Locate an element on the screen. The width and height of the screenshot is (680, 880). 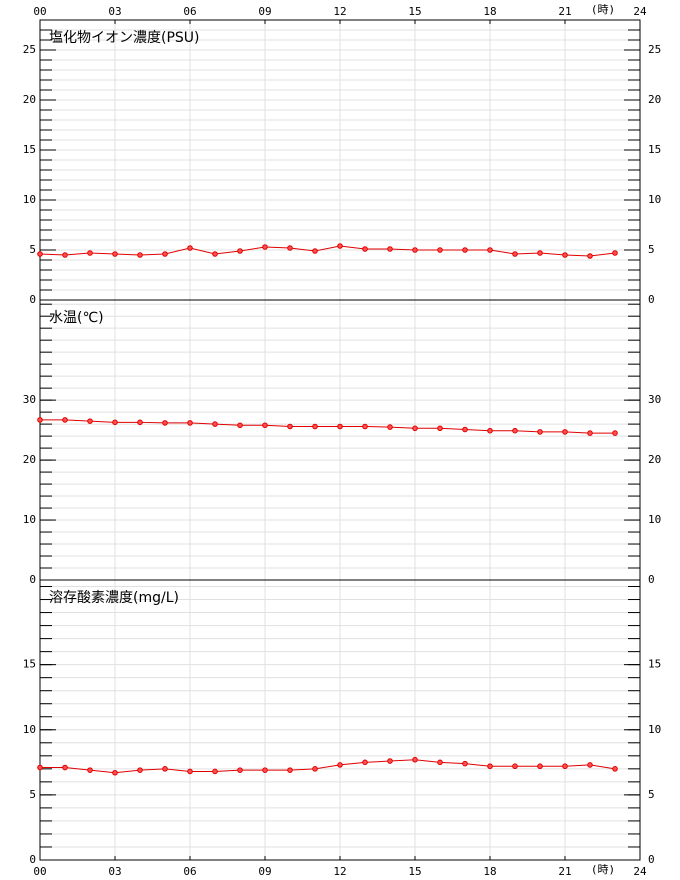
x-tick-label: 21 is located at coordinates (564, 11).